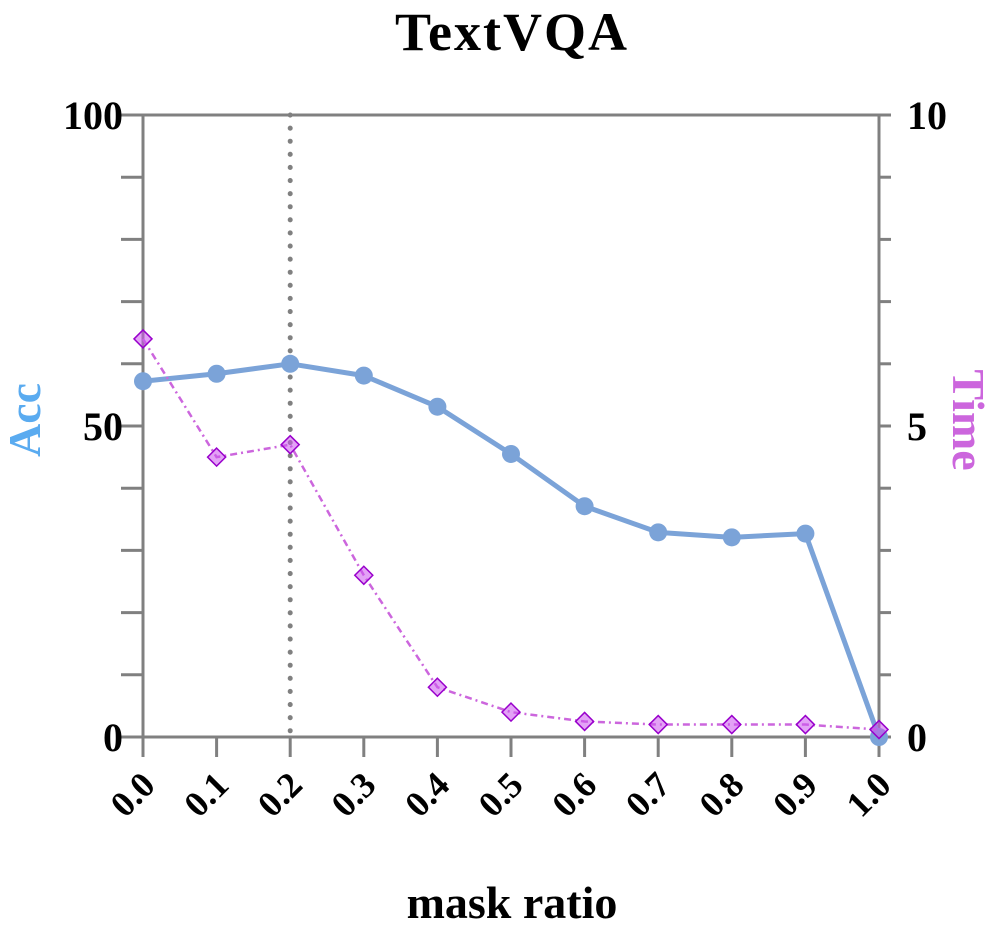 The height and width of the screenshot is (925, 995). What do you see at coordinates (501, 794) in the screenshot?
I see `x-tick-label: 0.5` at bounding box center [501, 794].